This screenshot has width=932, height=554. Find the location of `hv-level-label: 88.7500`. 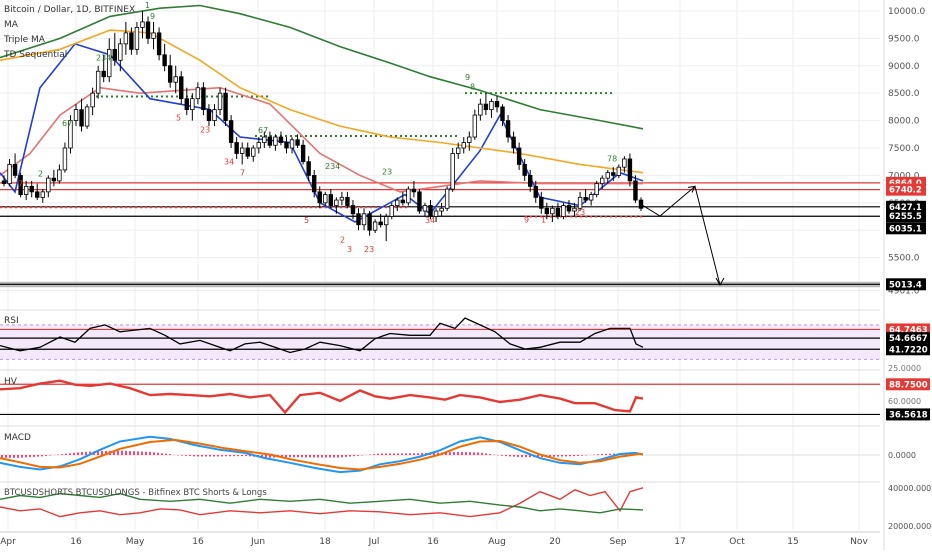

hv-level-label: 88.7500 is located at coordinates (908, 385).